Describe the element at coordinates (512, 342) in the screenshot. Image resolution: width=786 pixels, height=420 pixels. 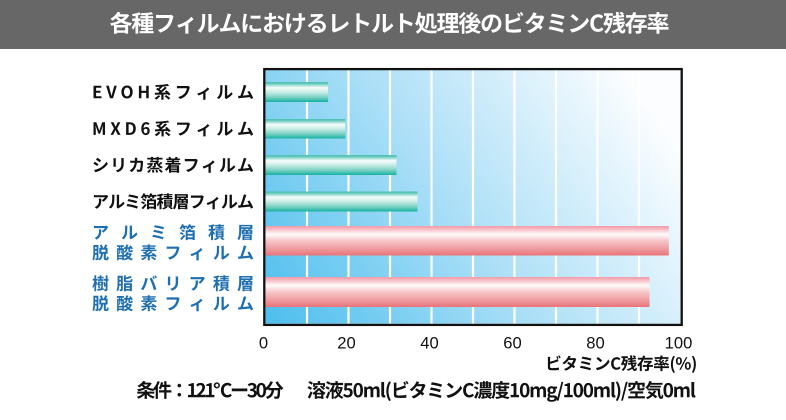
I see `svg-text: 60` at that location.